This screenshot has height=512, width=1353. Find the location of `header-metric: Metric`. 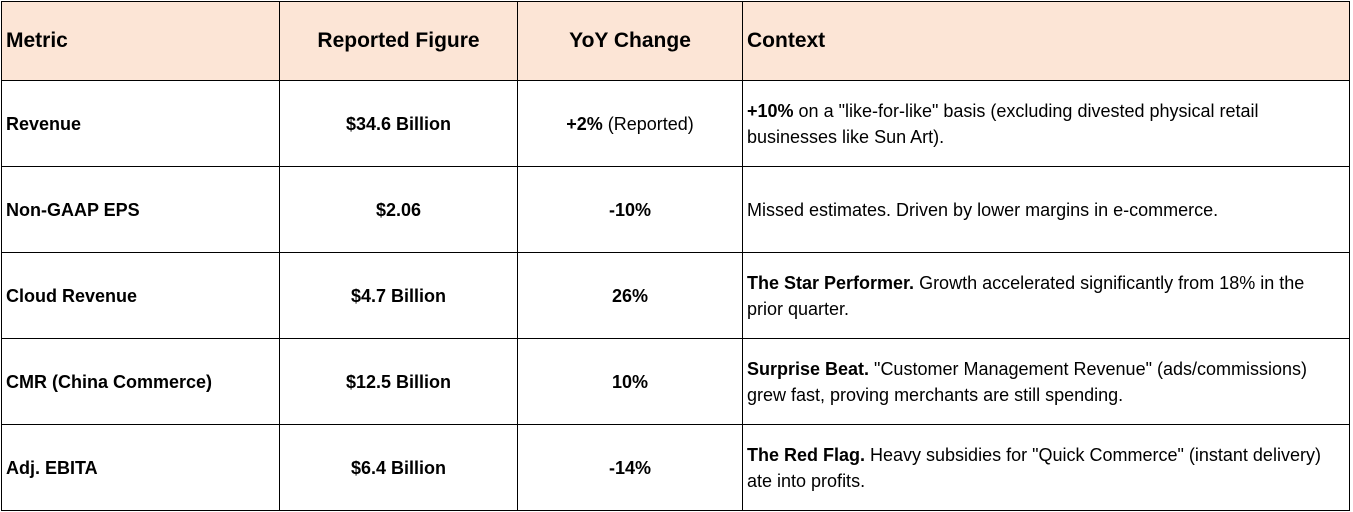

header-metric: Metric is located at coordinates (140, 41).